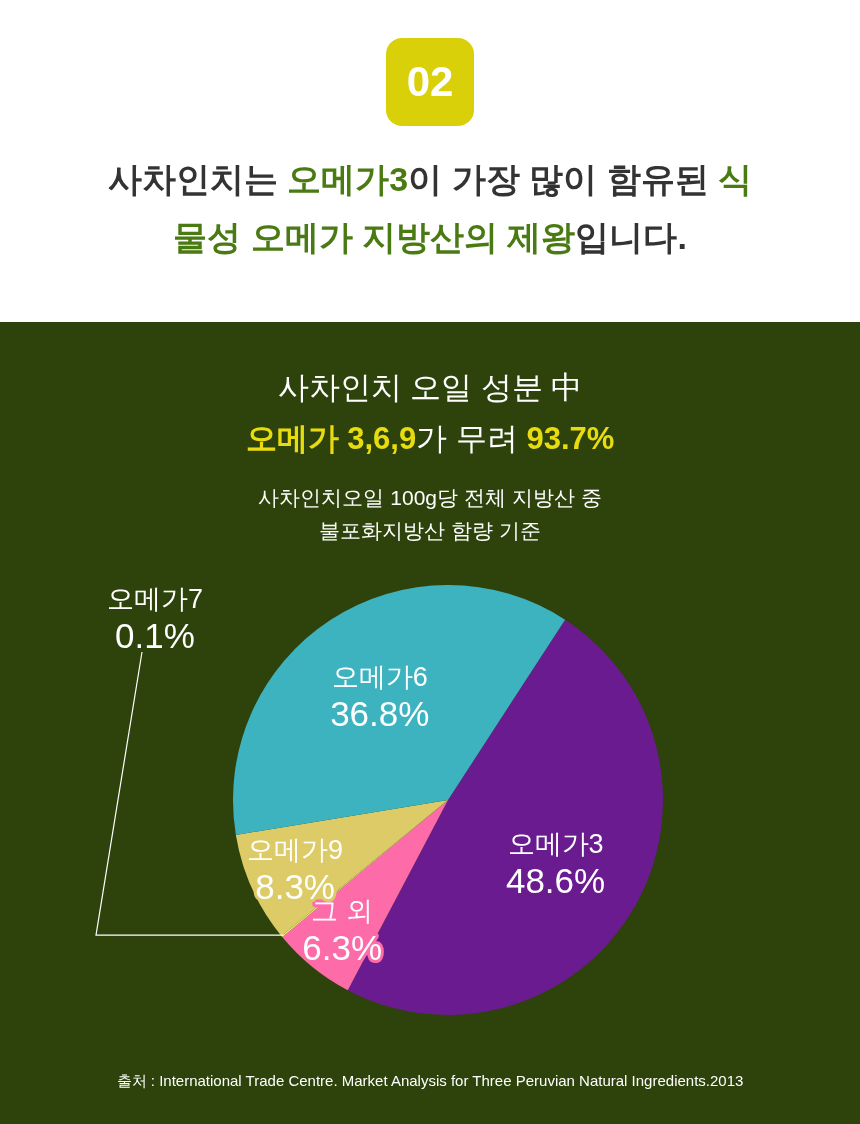 This screenshot has width=860, height=1124. What do you see at coordinates (555, 881) in the screenshot?
I see `data-label: 48.6%` at bounding box center [555, 881].